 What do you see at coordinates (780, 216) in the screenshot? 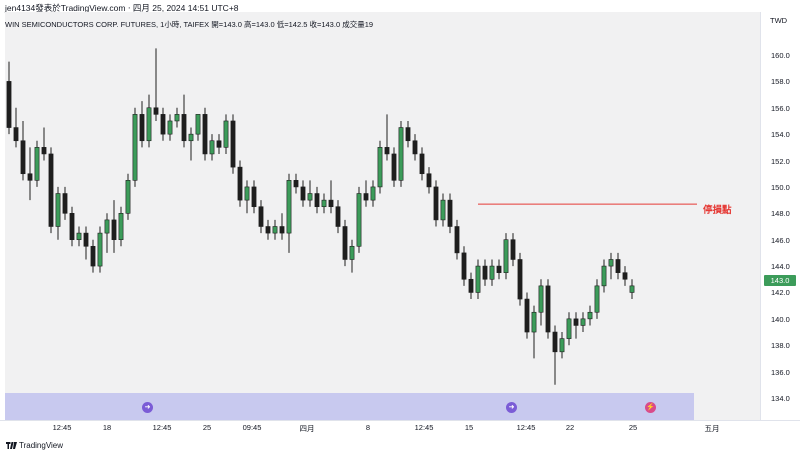
I see `price-axis` at bounding box center [780, 216].